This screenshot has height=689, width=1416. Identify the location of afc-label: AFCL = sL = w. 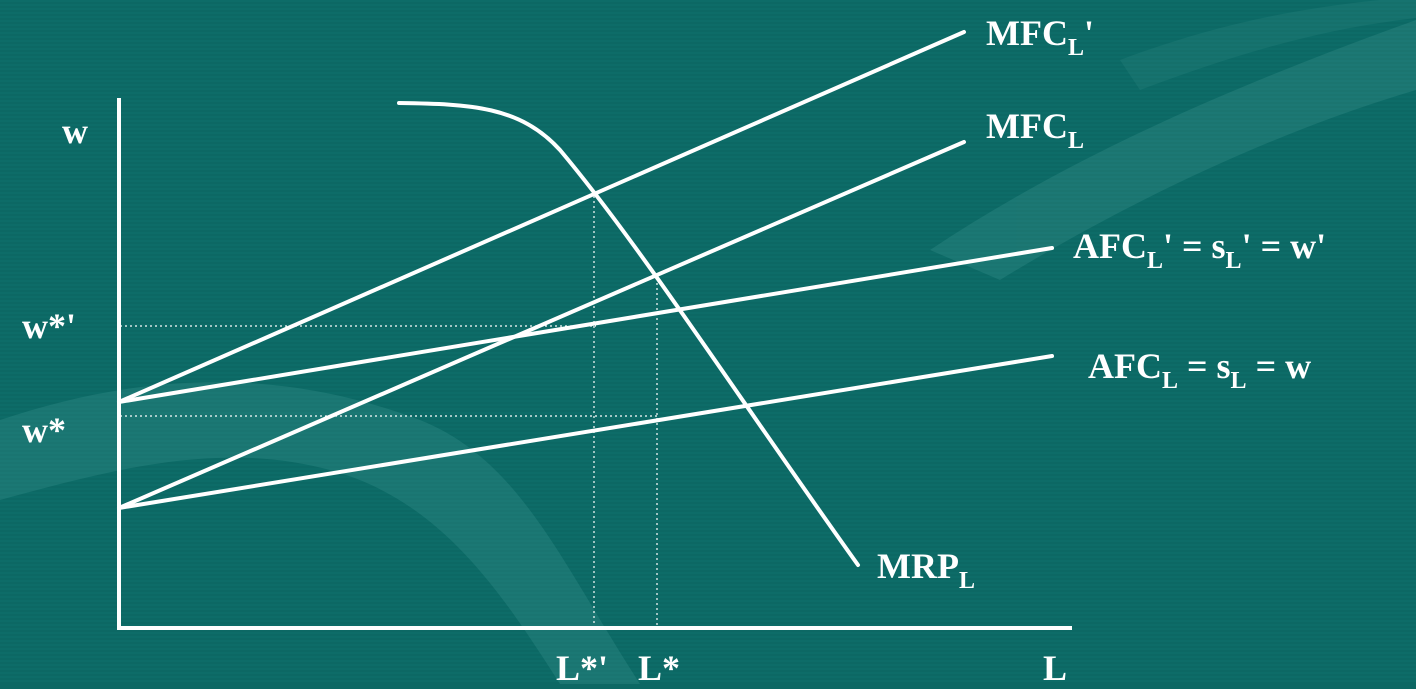
(1199, 370).